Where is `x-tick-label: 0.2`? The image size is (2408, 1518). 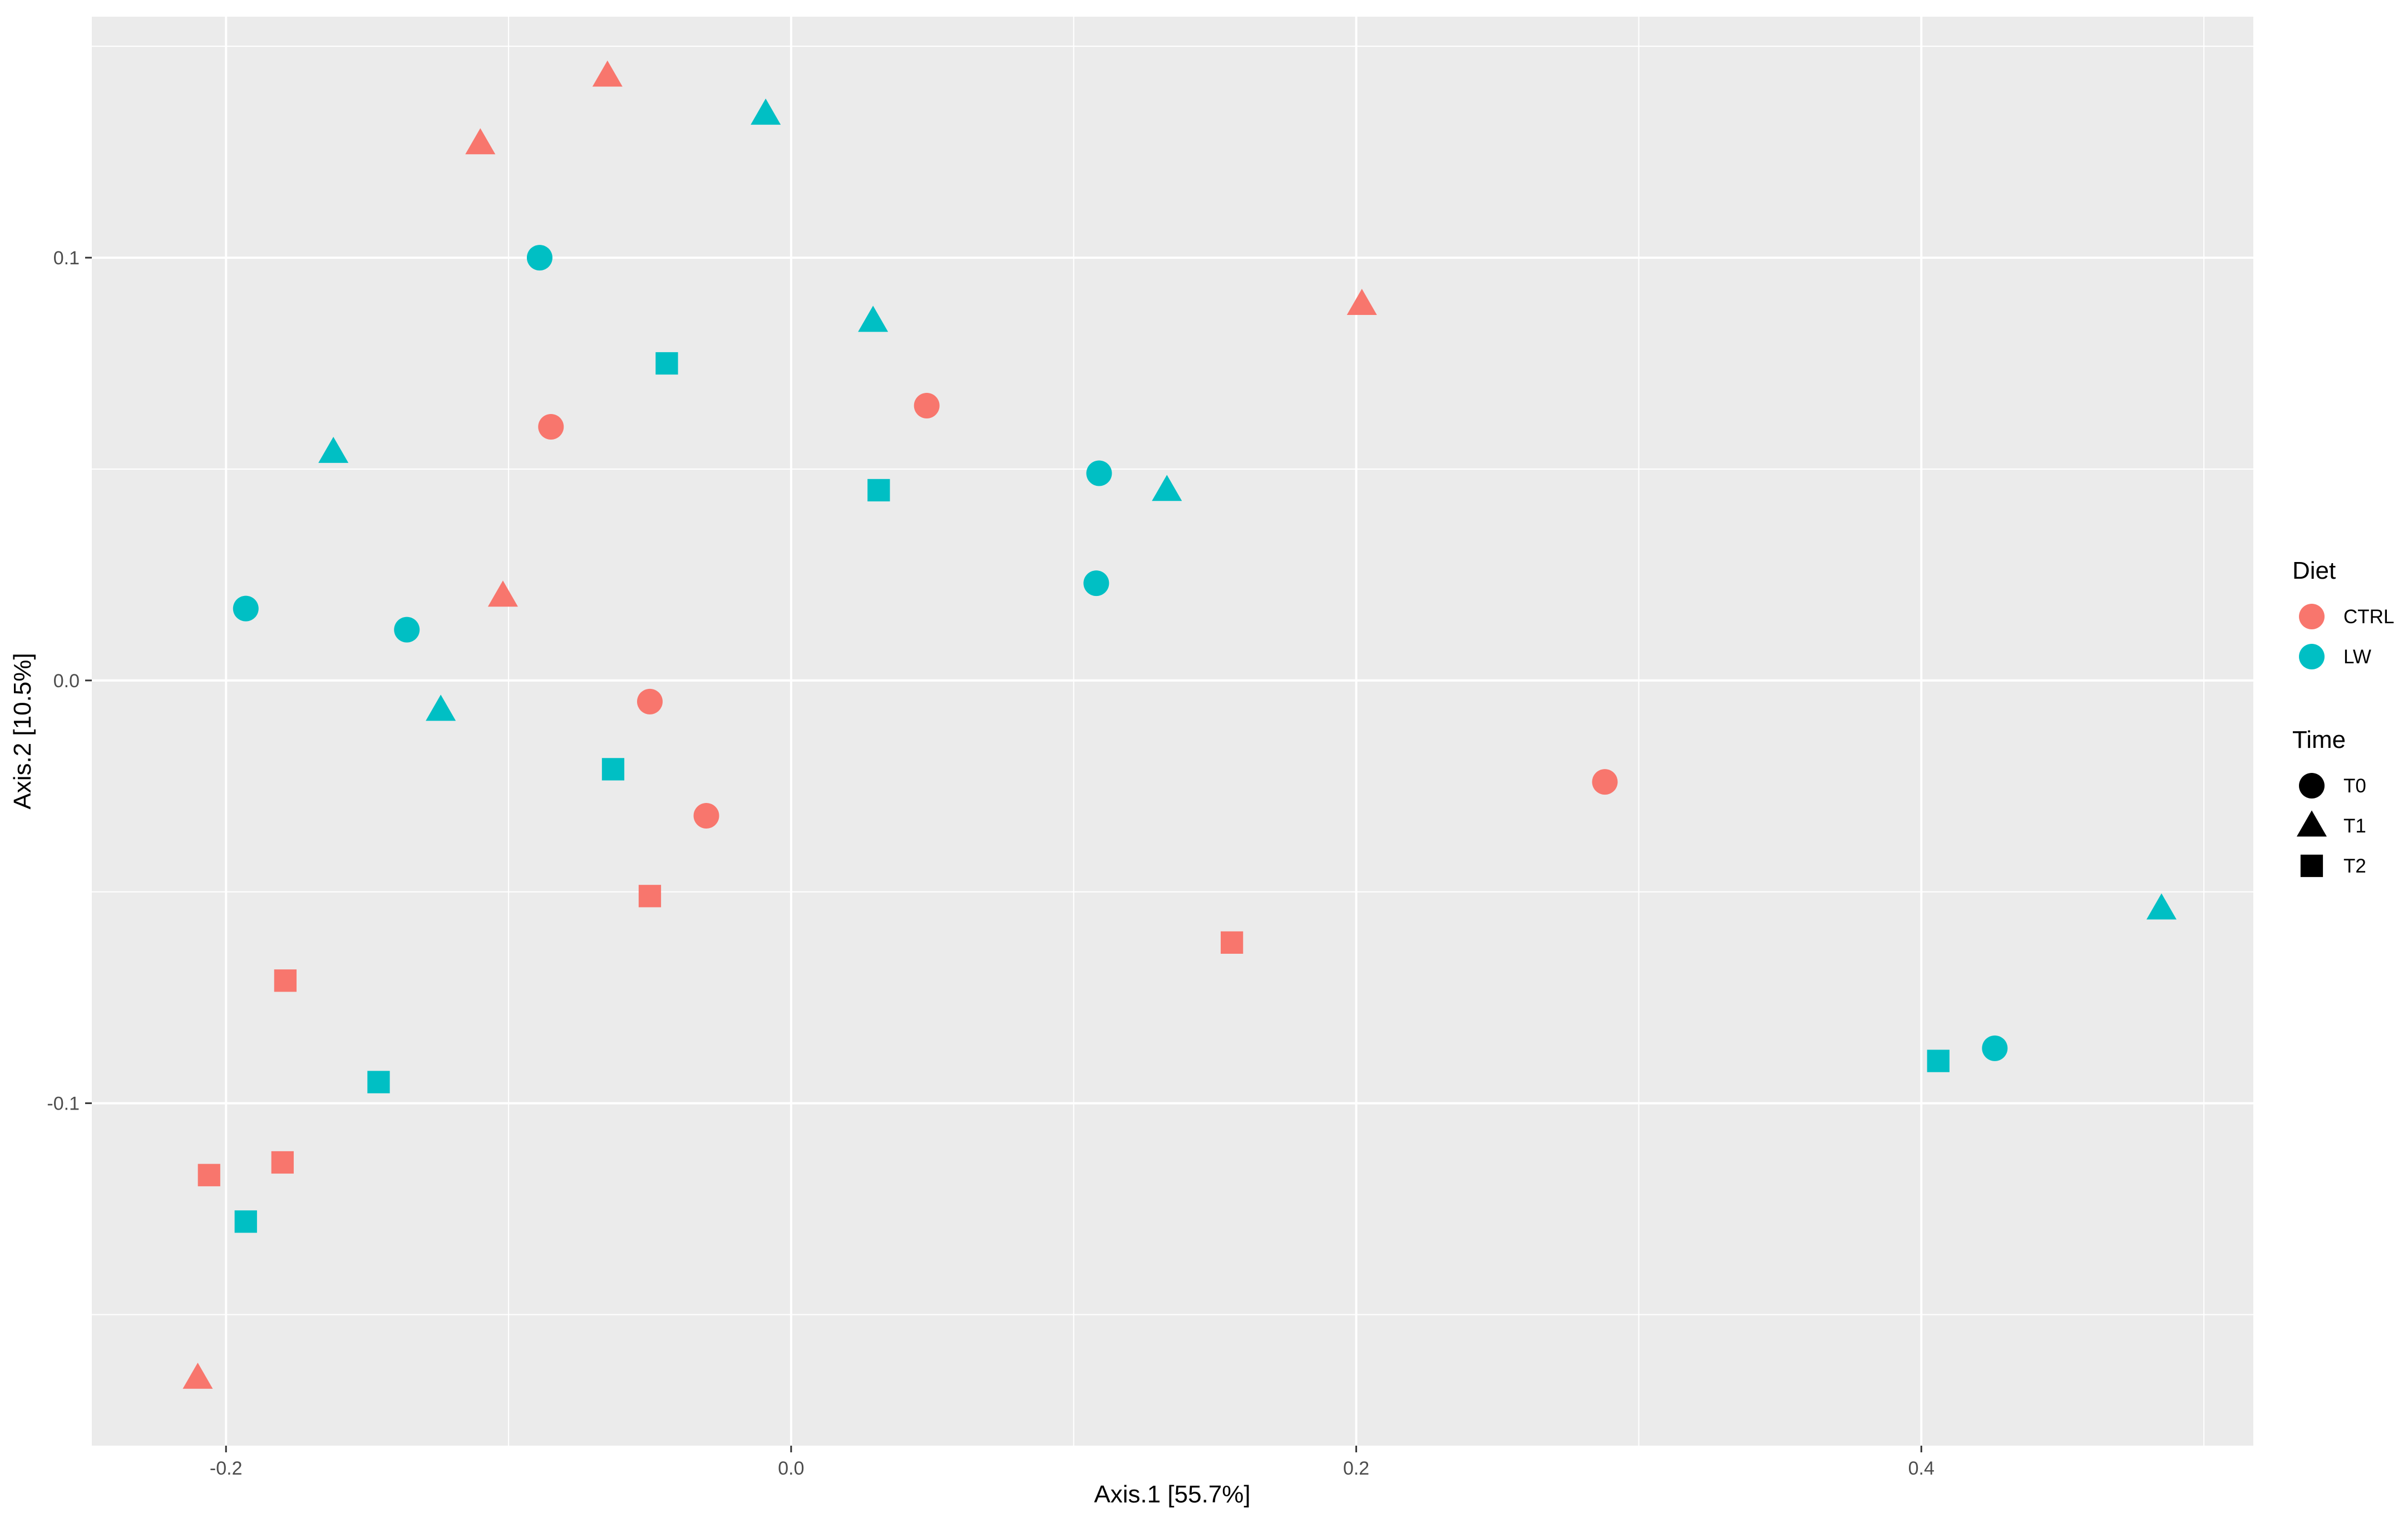 x-tick-label: 0.2 is located at coordinates (1356, 1468).